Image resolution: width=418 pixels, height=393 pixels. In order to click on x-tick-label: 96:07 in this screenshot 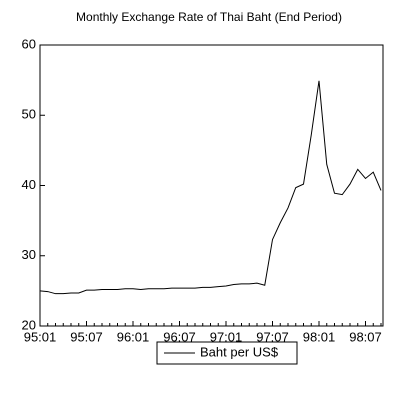, I will do `click(179, 336)`.